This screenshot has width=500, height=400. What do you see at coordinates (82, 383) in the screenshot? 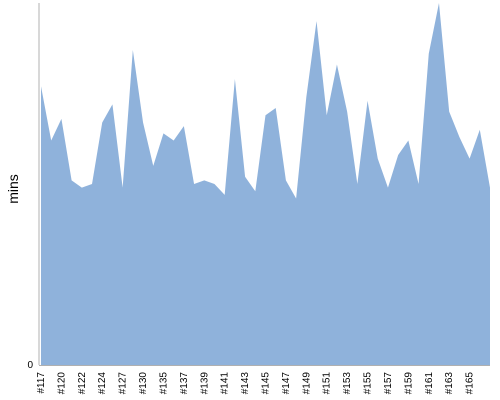
I see `x-tick-label: #122` at bounding box center [82, 383].